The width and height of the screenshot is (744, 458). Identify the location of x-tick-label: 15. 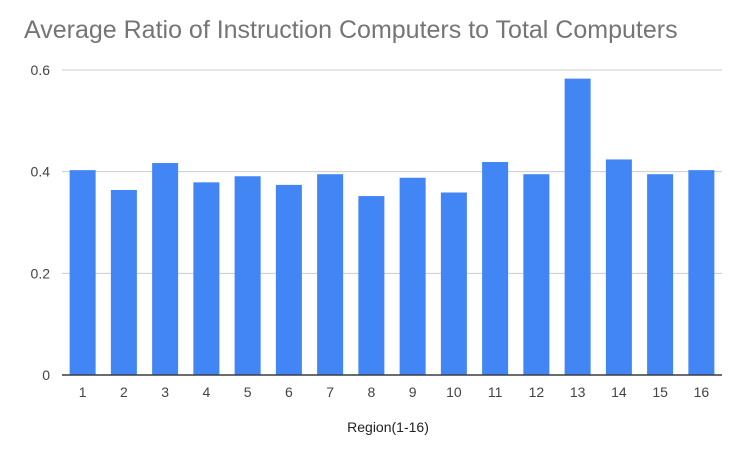
(660, 392).